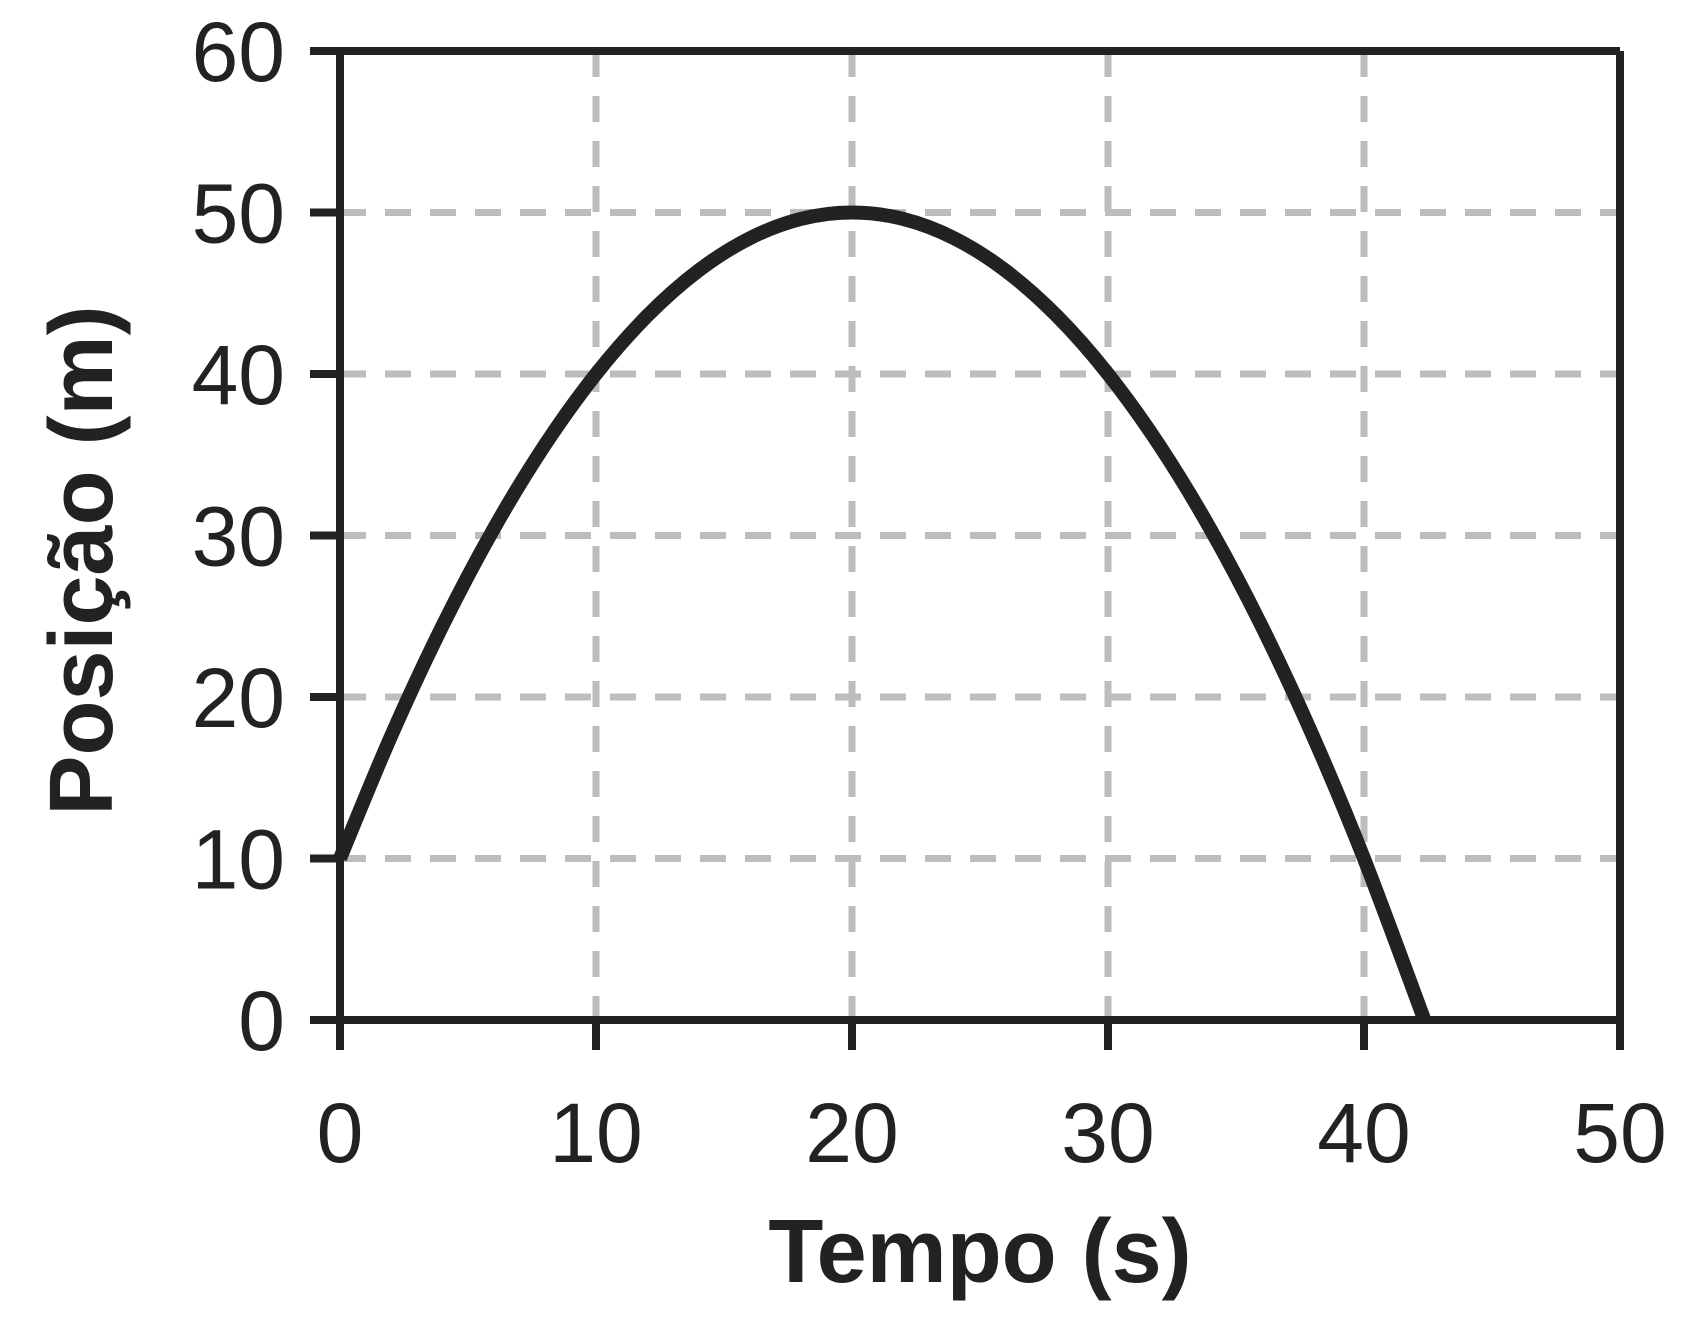  Describe the element at coordinates (238, 698) in the screenshot. I see `y-tick-label: 20` at that location.